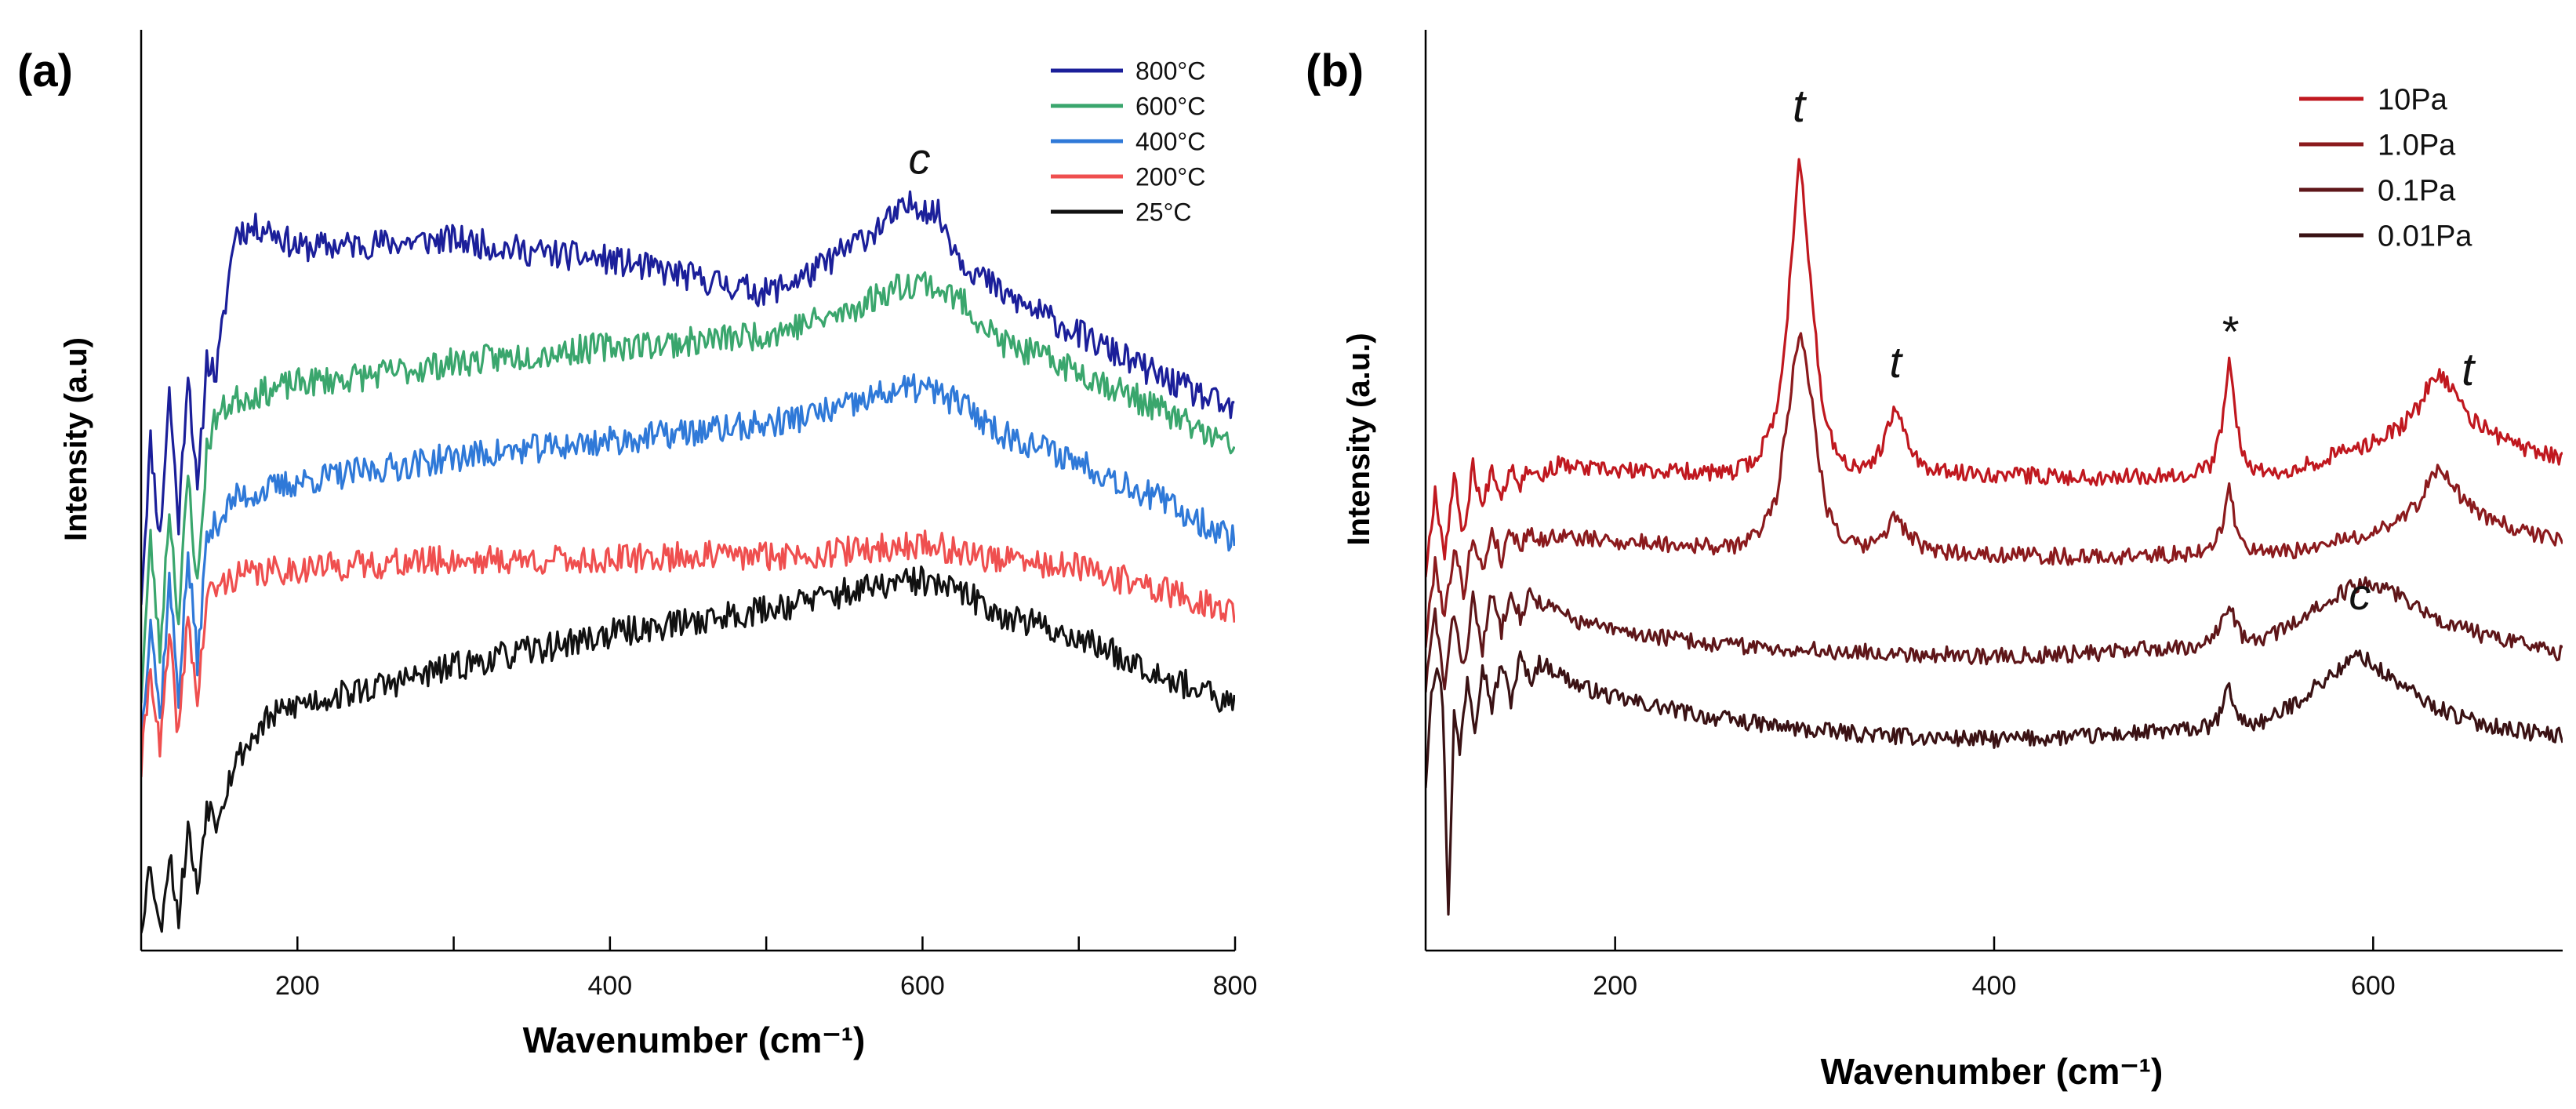 This screenshot has width=2576, height=1109. I want to click on legend-entry: 0.01Pa, so click(2425, 237).